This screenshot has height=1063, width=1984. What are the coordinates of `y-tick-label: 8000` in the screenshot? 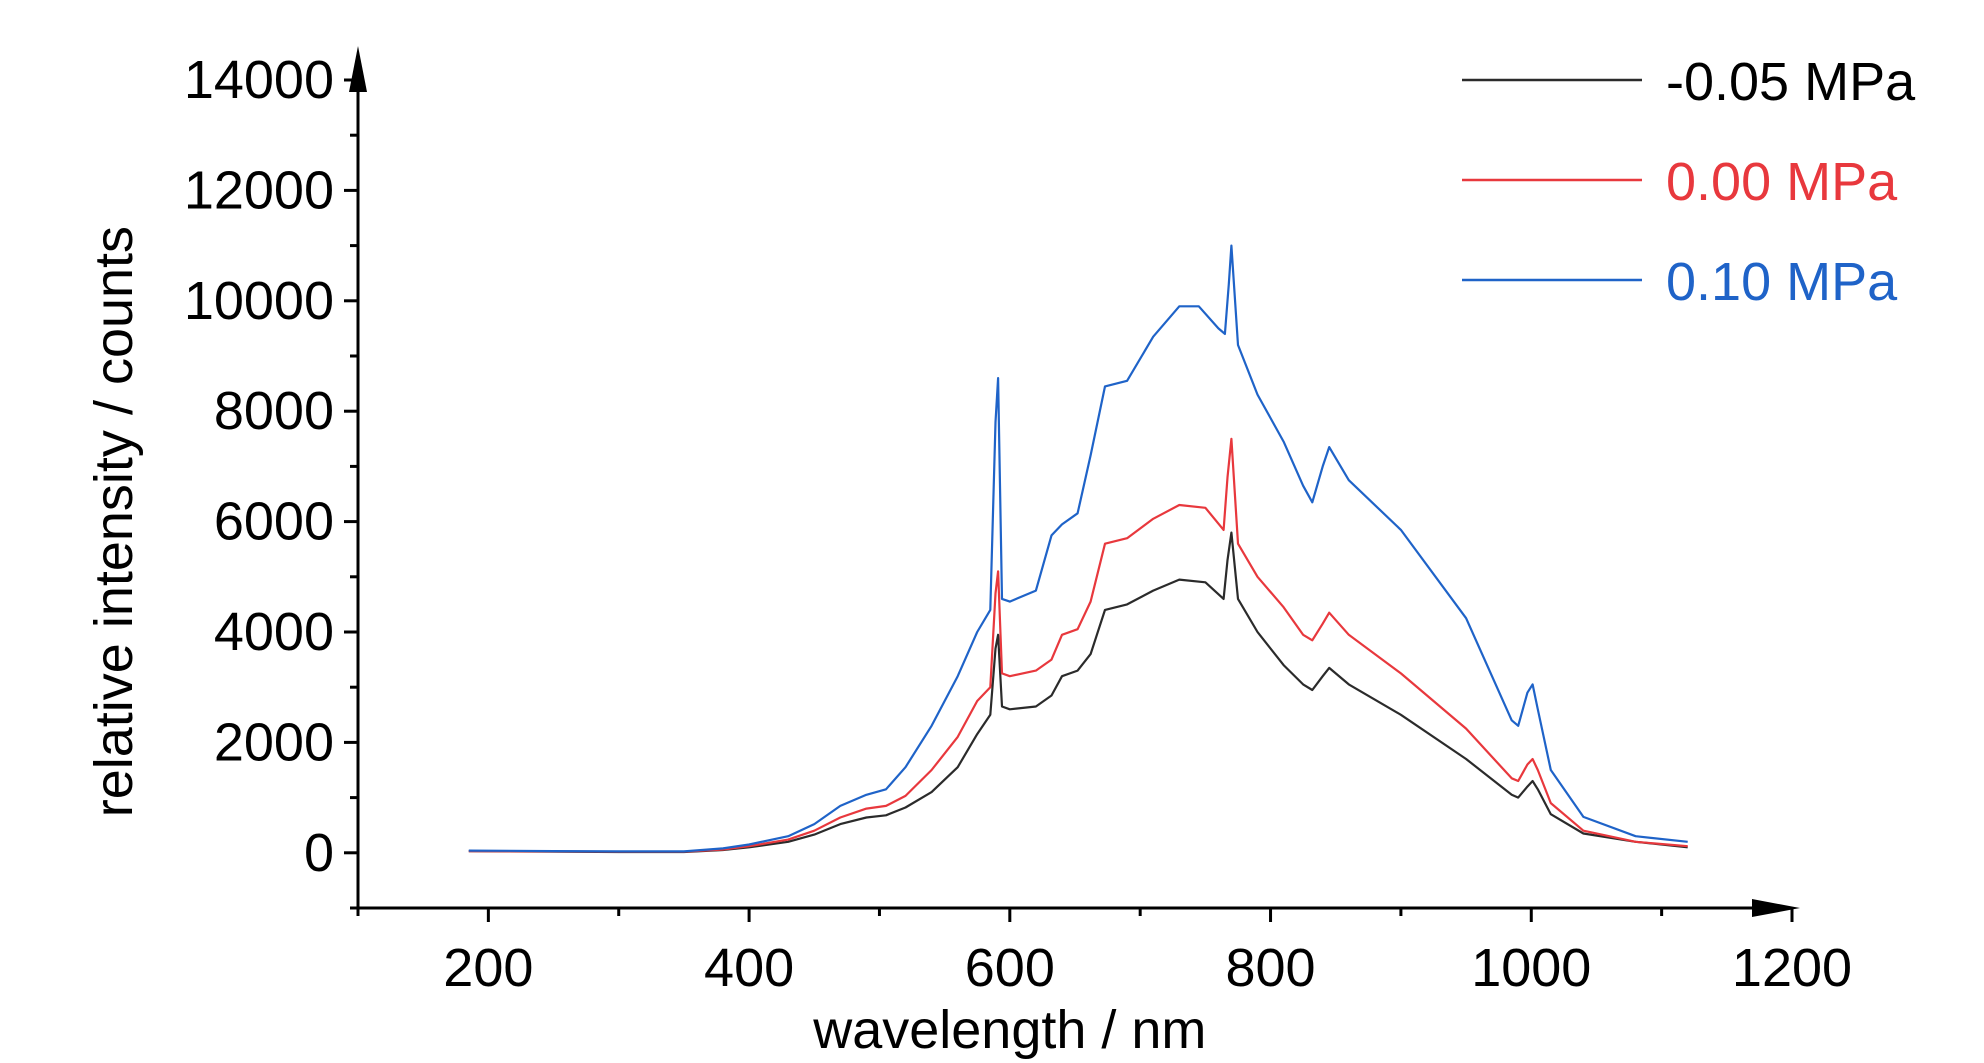 It's located at (274, 411).